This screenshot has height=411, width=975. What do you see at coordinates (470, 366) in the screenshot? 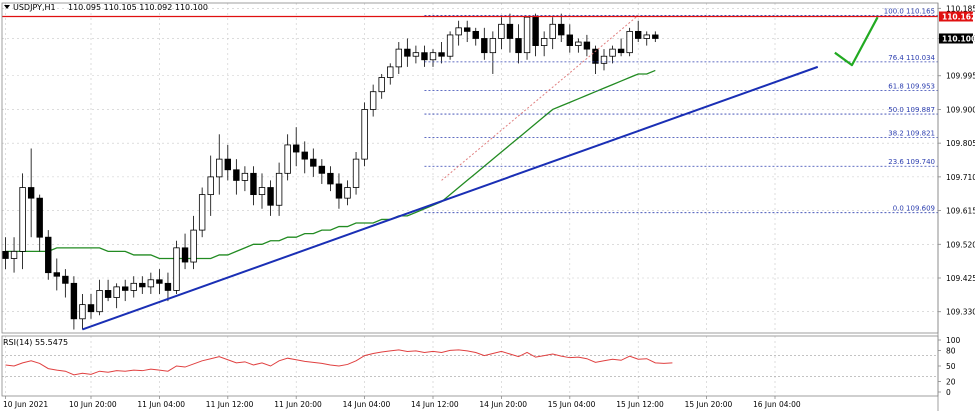
I see `rsi-panel-frame` at bounding box center [470, 366].